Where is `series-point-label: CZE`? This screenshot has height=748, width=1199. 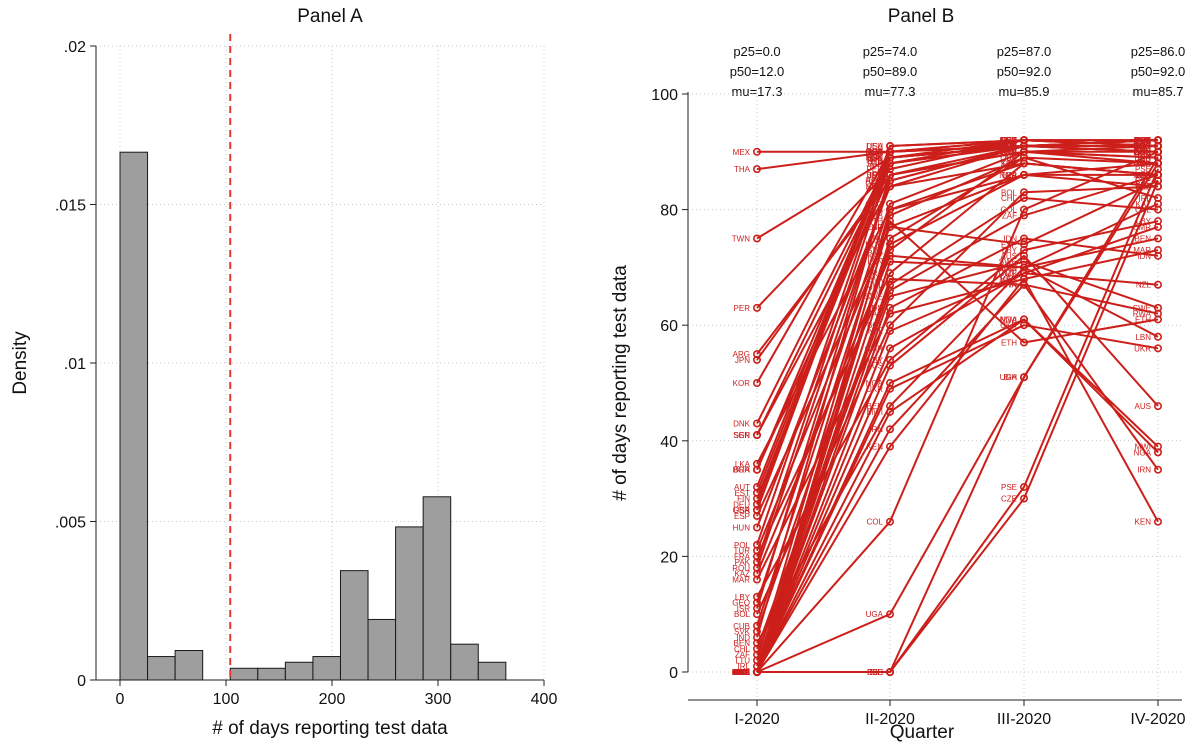 series-point-label: CZE is located at coordinates (1009, 499).